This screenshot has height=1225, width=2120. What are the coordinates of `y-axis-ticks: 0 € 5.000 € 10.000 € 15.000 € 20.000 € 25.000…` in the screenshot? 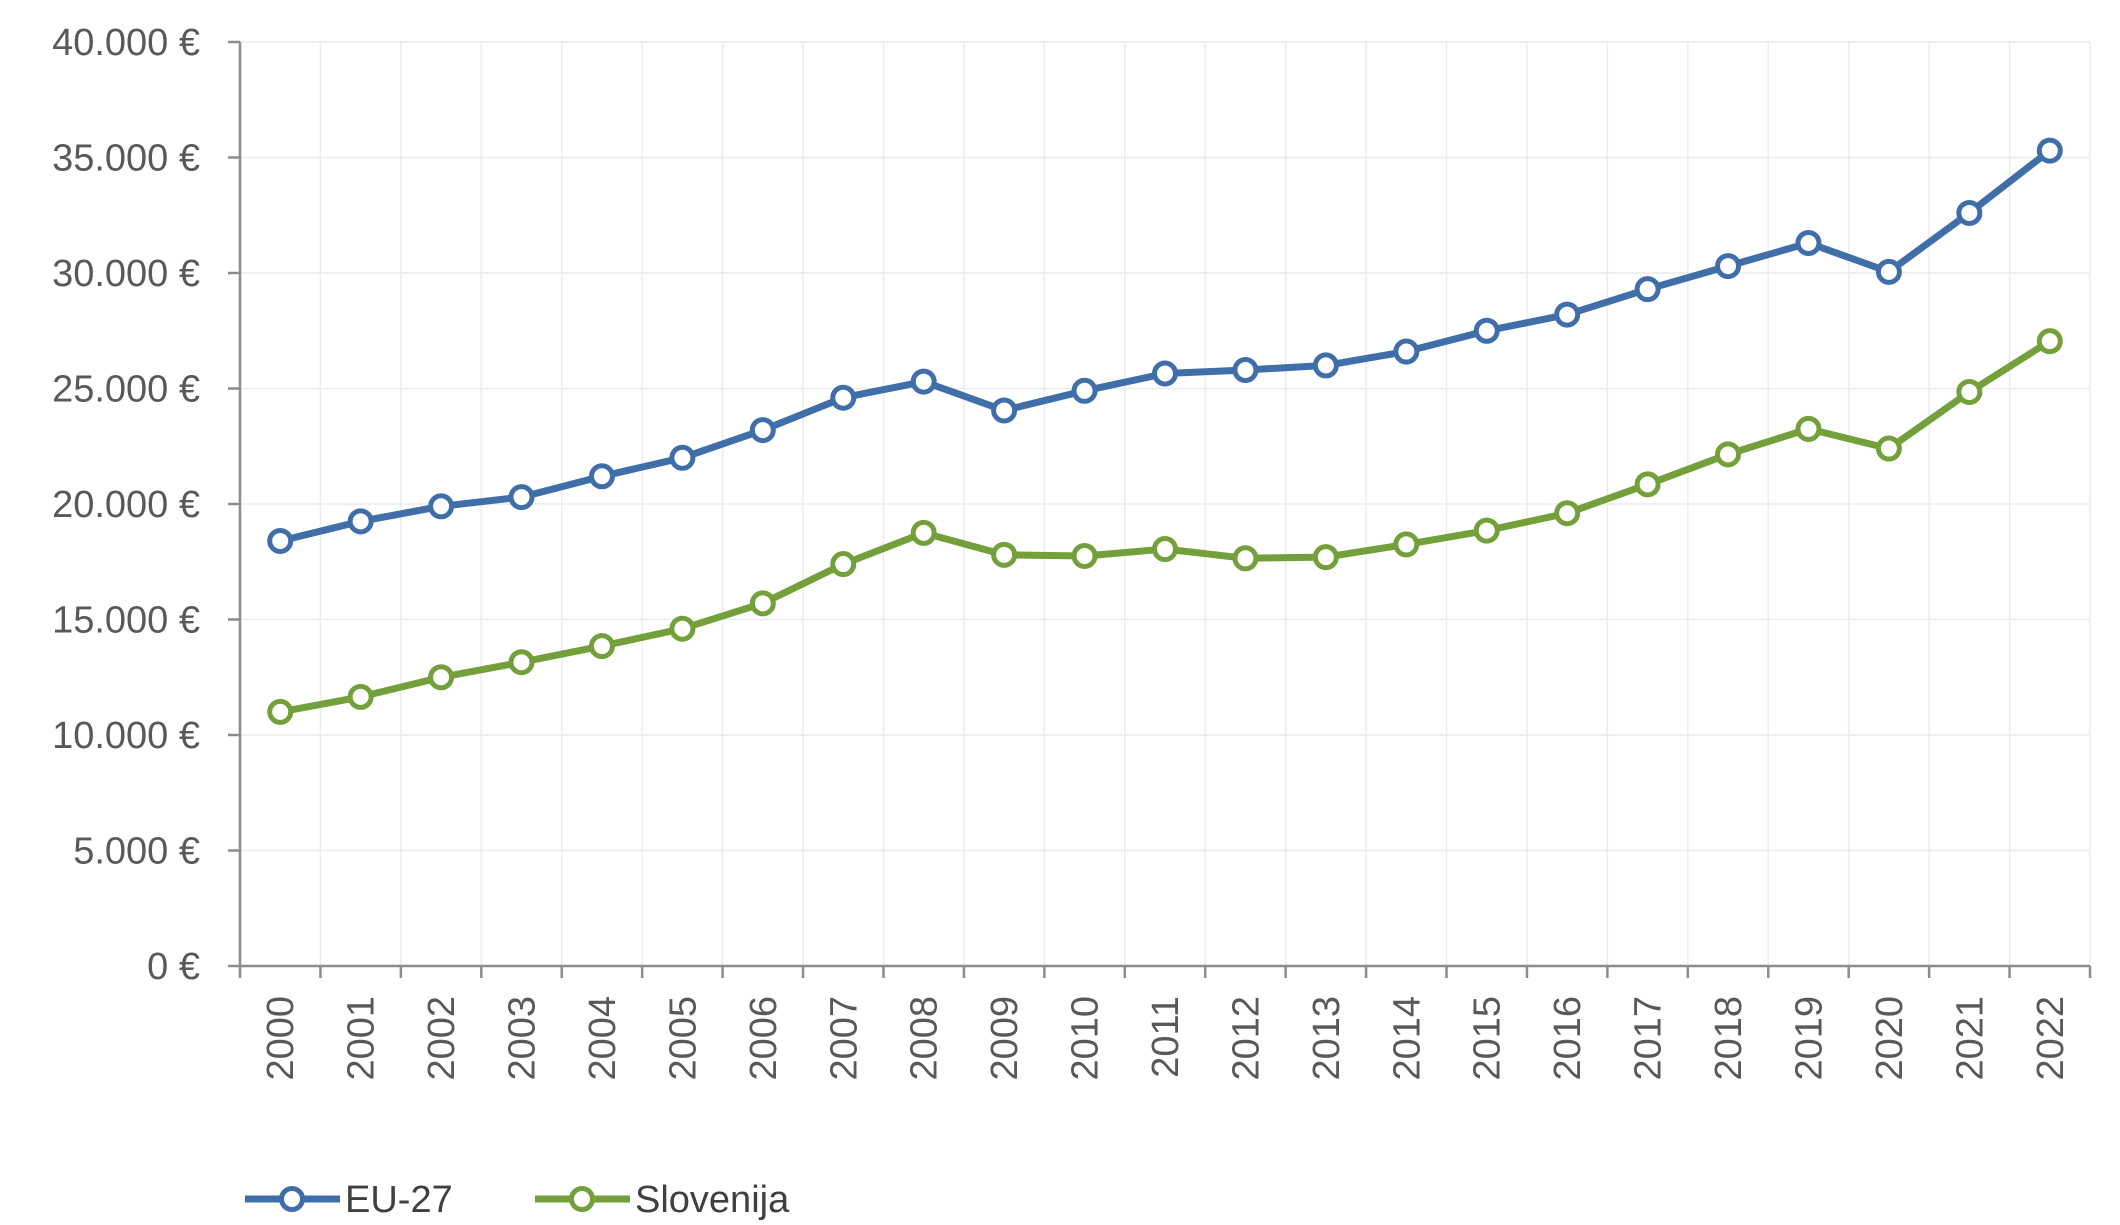 It's located at (146, 505).